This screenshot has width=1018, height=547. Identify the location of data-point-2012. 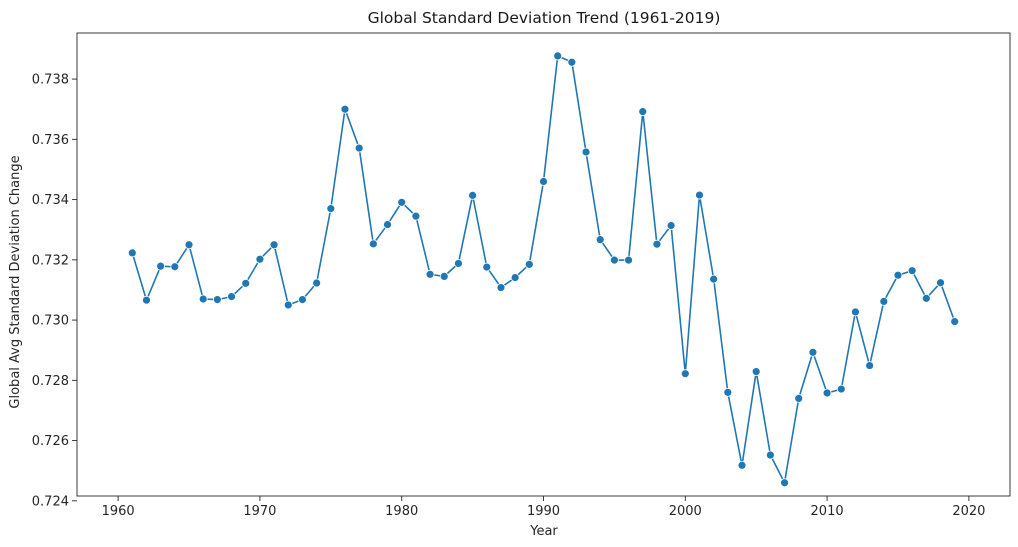
(855, 312).